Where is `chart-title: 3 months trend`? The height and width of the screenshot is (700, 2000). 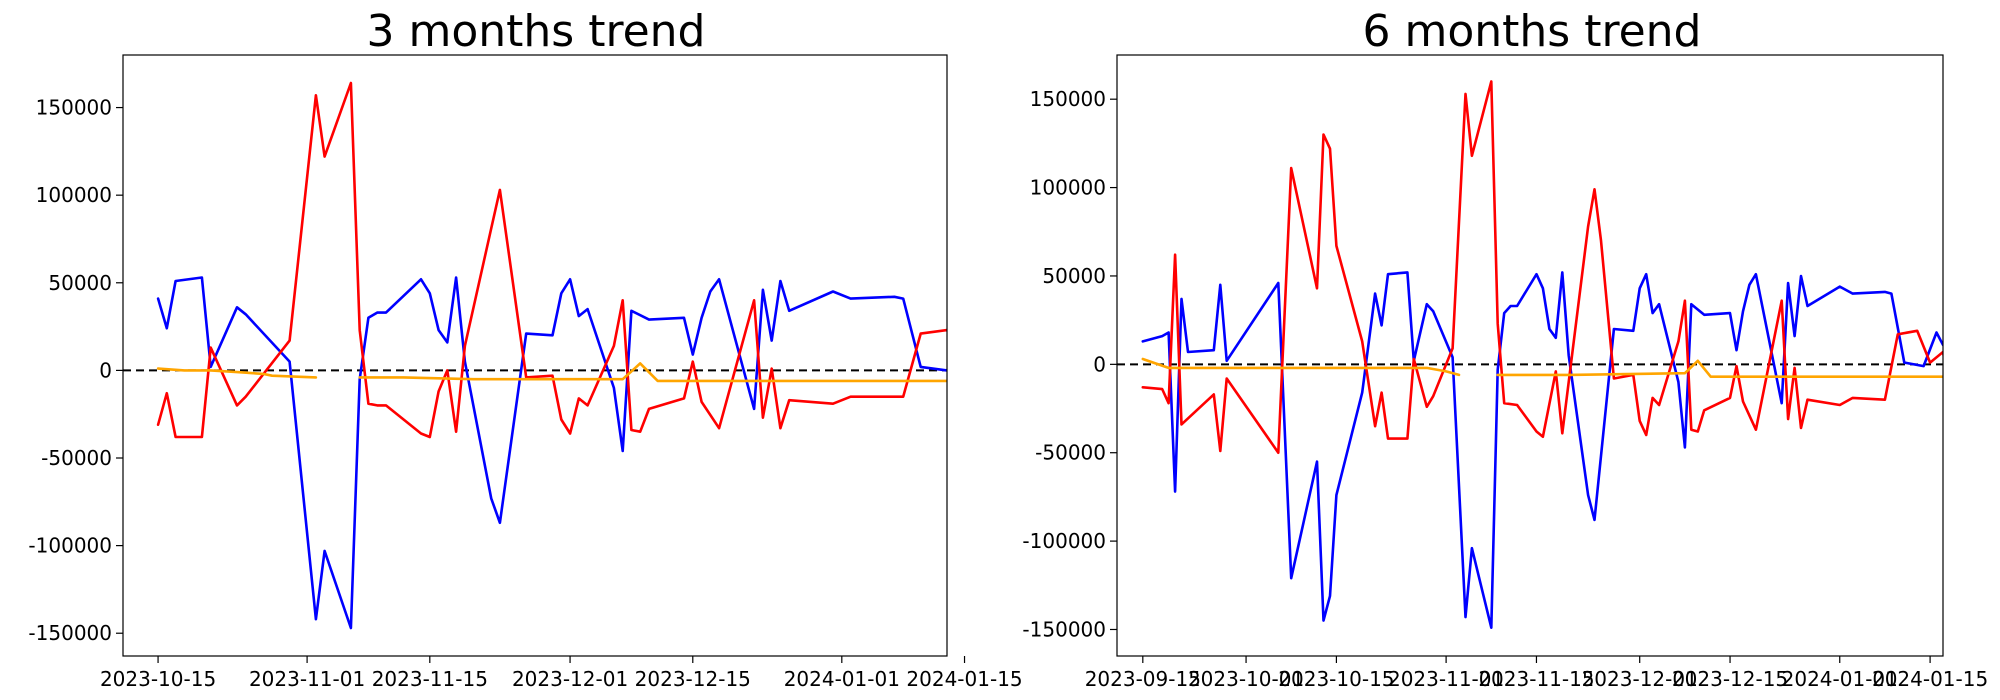 chart-title: 3 months trend is located at coordinates (536, 31).